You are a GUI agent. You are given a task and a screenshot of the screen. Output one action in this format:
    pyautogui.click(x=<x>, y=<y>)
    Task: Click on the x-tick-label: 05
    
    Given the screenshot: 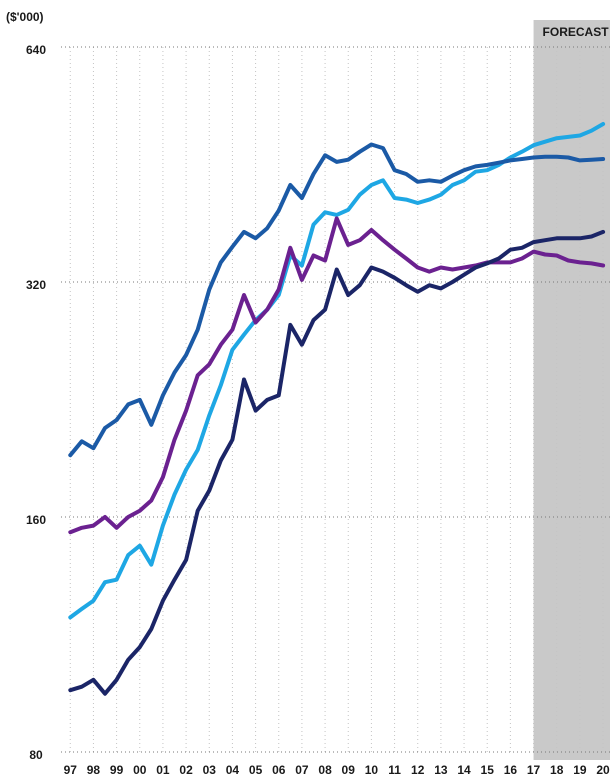 What is the action you would take?
    pyautogui.click(x=256, y=770)
    